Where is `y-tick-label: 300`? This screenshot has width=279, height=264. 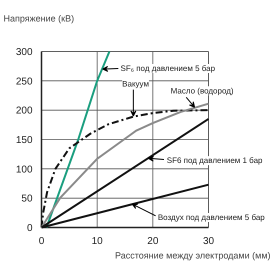
y-tick-label: 300 is located at coordinates (24, 52).